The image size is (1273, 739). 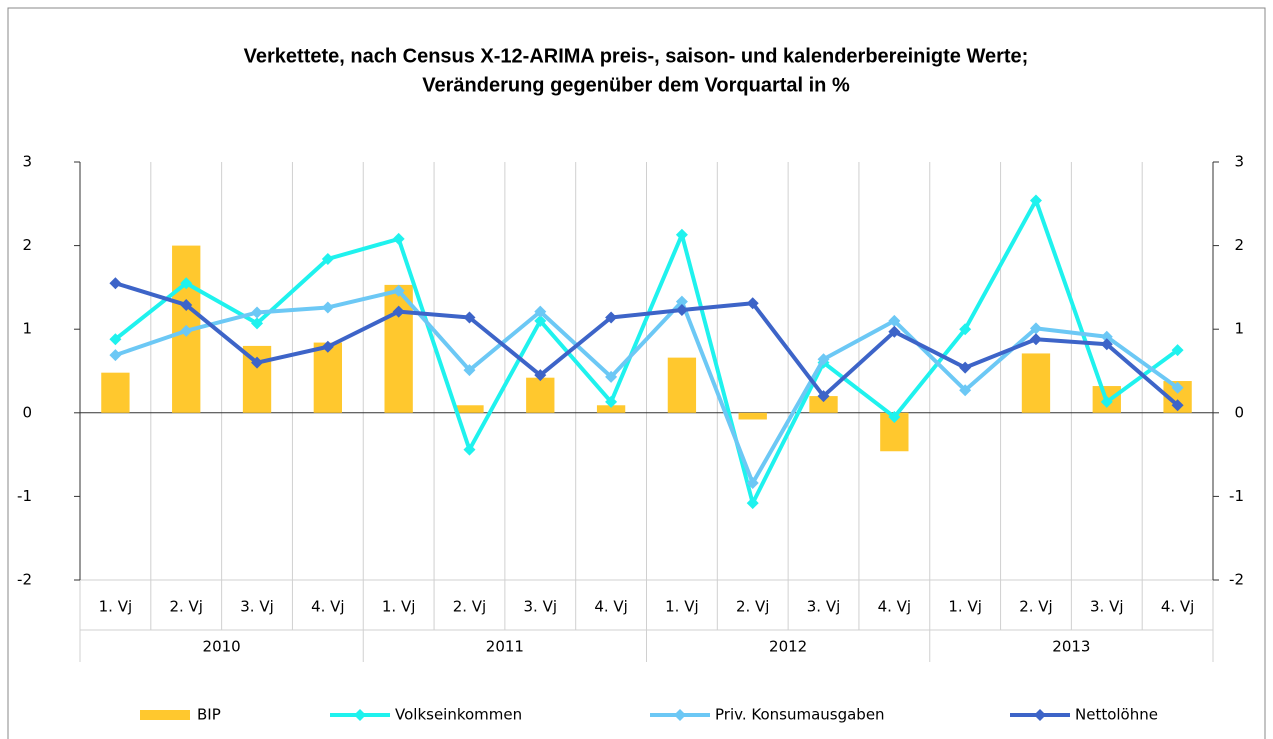 I want to click on y-tick-label: -1, so click(x=24, y=496).